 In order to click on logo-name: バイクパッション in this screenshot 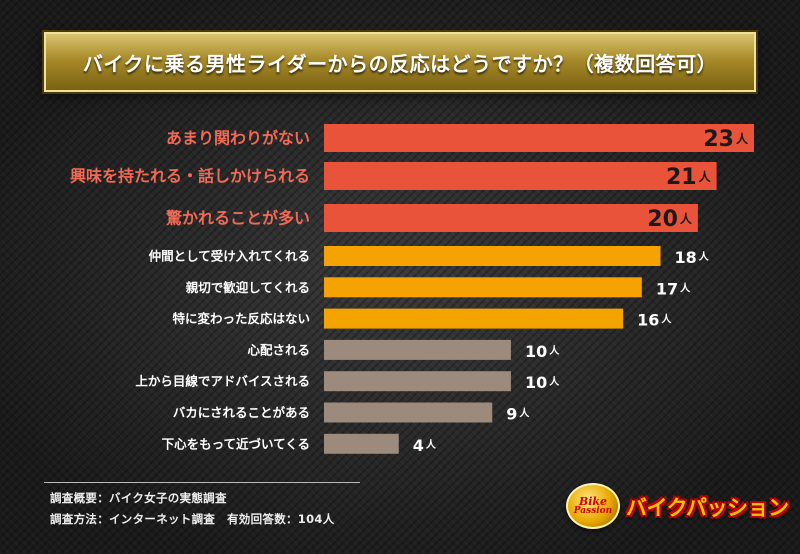, I will do `click(707, 508)`.